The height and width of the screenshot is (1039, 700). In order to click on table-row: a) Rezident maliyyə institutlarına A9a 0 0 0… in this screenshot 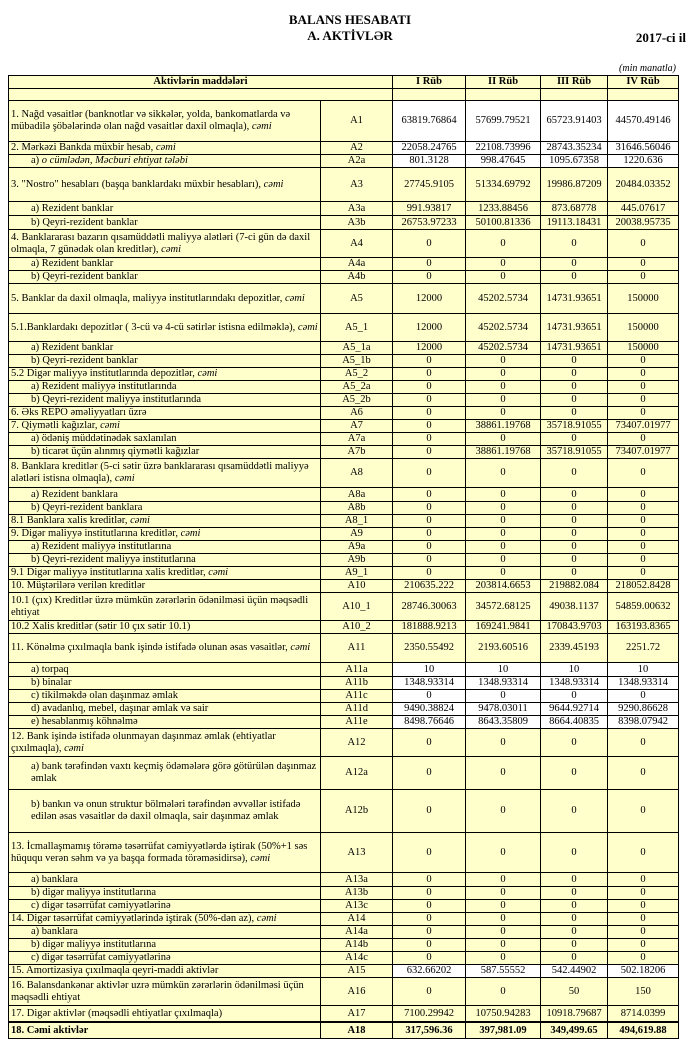, I will do `click(344, 547)`.